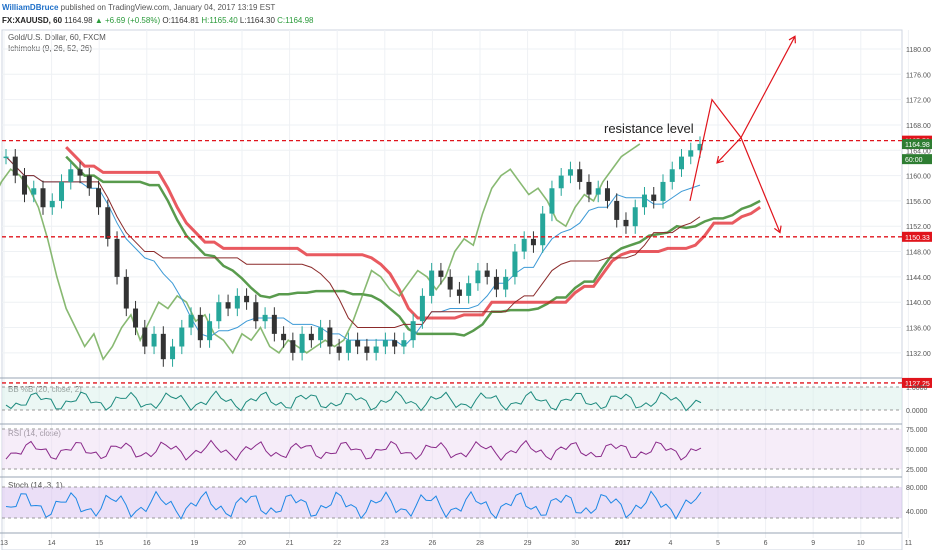  Describe the element at coordinates (57, 37) in the screenshot. I see `main-chart-title: Gold/U.S. Dollar, 60, FXCM` at that location.